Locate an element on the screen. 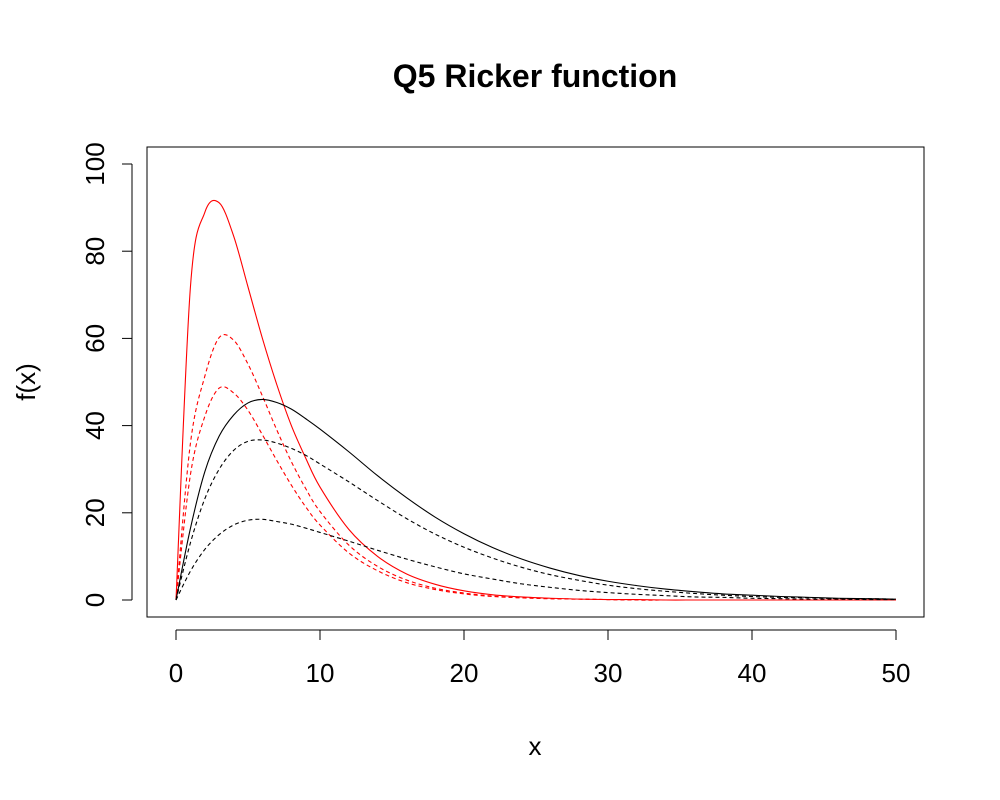 This screenshot has width=1000, height=800. y-tick-label: 100 is located at coordinates (95, 163).